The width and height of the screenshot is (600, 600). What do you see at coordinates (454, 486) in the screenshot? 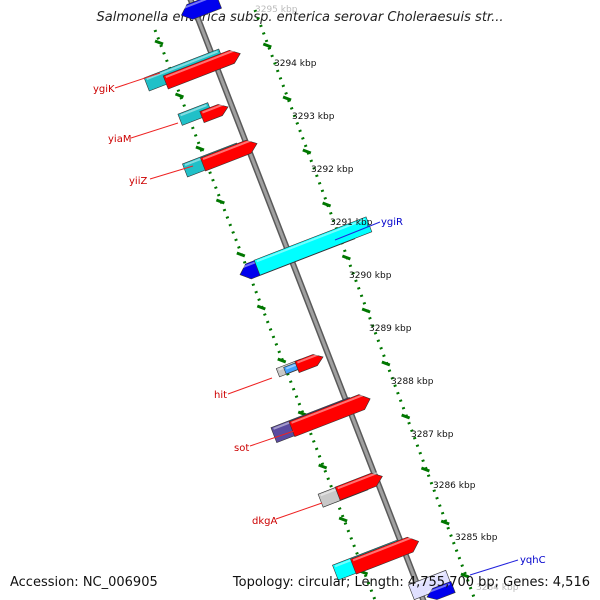
I see `scale-label: 3286 kbp` at bounding box center [454, 486].